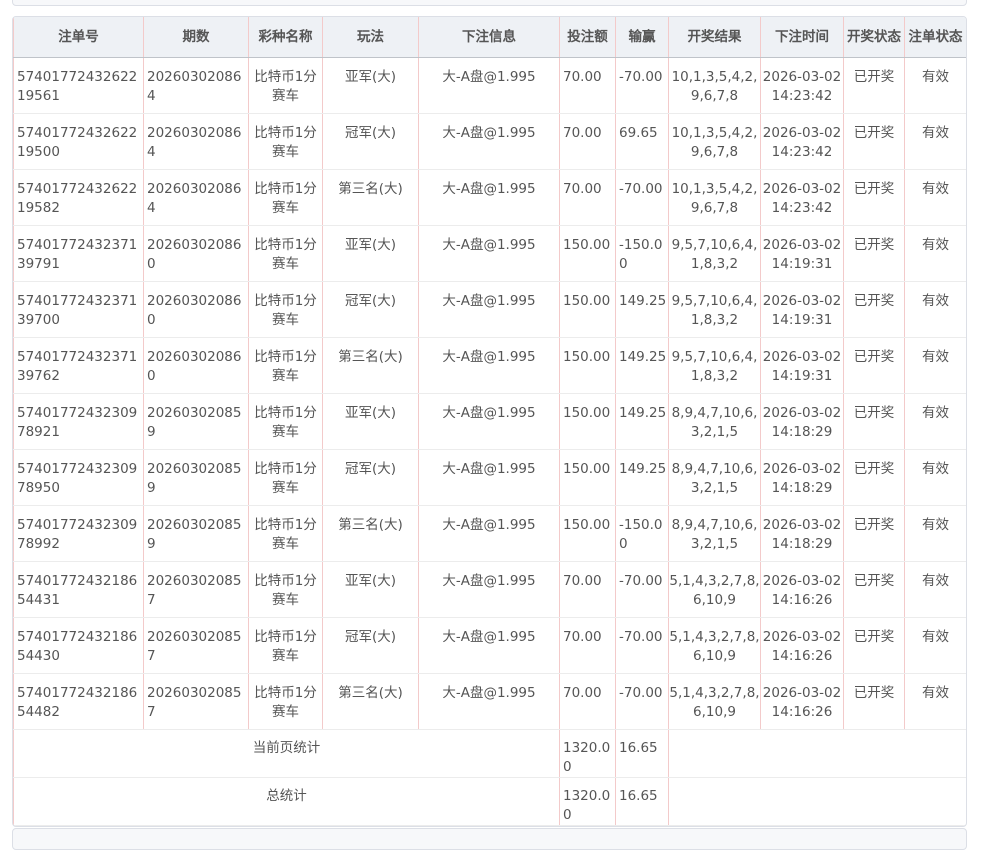 The width and height of the screenshot is (981, 850). Describe the element at coordinates (714, 253) in the screenshot. I see `cell-draw-result: 9,5,7,10,6,4,1,8,3,2` at that location.